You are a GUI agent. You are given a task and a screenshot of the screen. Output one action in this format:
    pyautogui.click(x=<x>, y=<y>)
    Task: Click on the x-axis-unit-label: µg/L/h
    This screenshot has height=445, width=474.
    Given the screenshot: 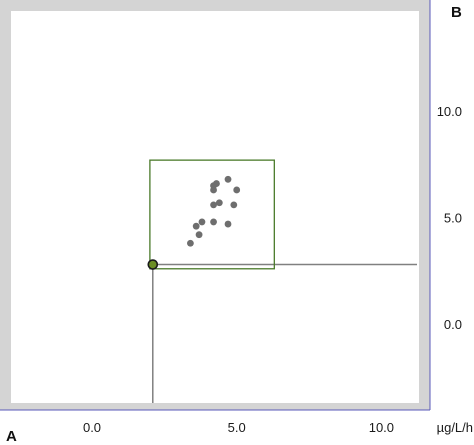 What is the action you would take?
    pyautogui.click(x=455, y=427)
    